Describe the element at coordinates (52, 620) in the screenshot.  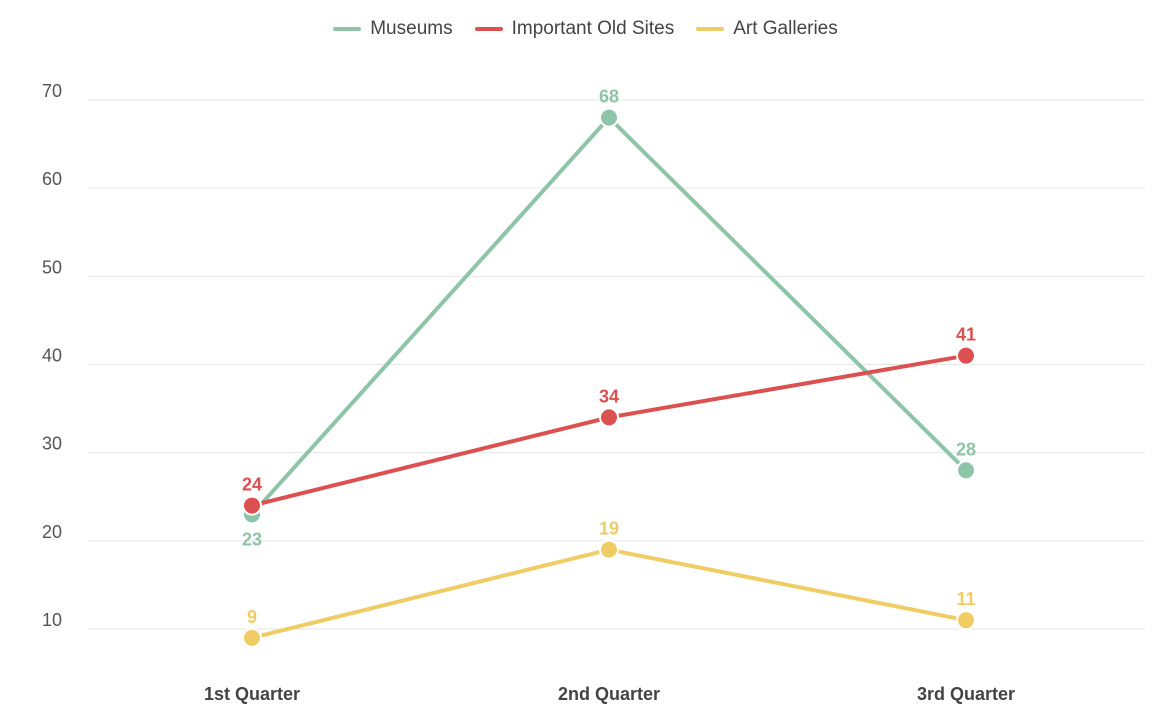
I see `y-tick-label: 10` at that location.